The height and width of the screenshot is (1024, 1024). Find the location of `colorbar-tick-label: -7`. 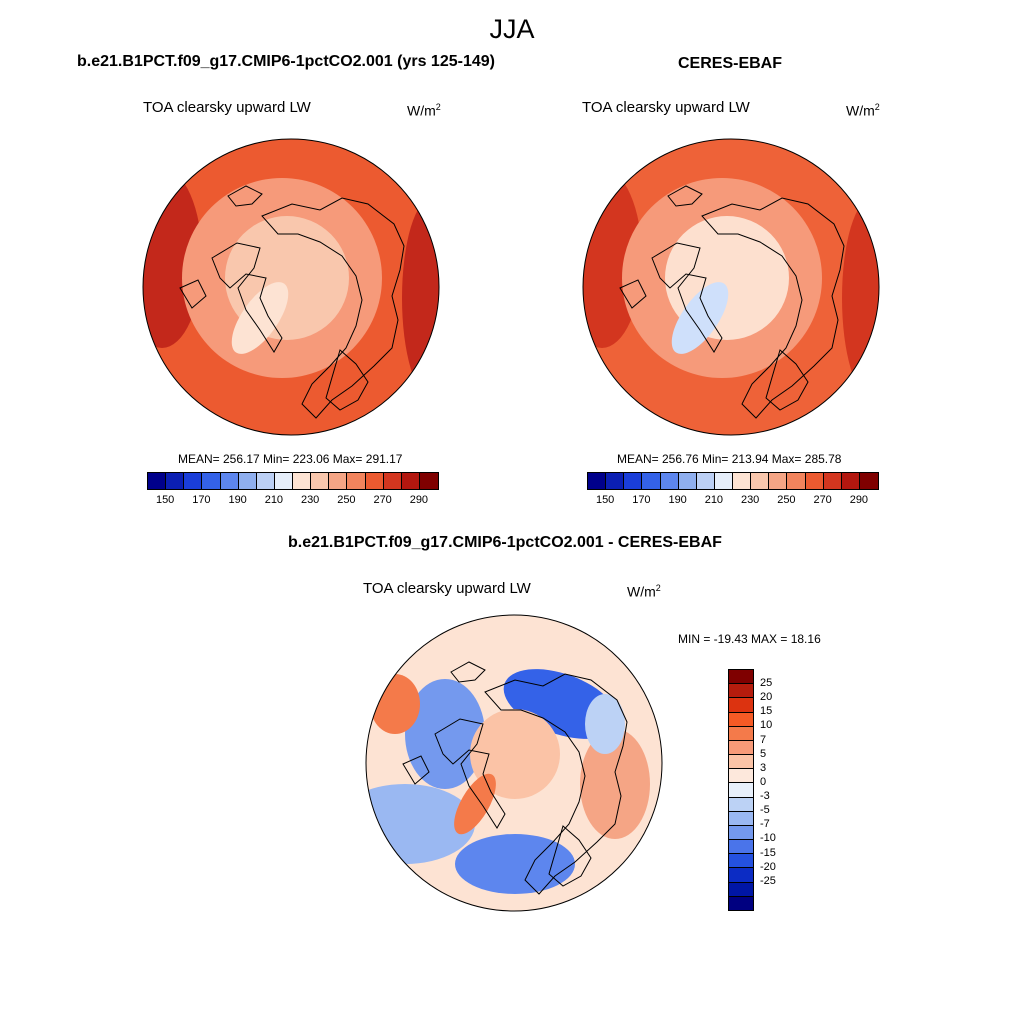

colorbar-tick-label: -7 is located at coordinates (765, 824).